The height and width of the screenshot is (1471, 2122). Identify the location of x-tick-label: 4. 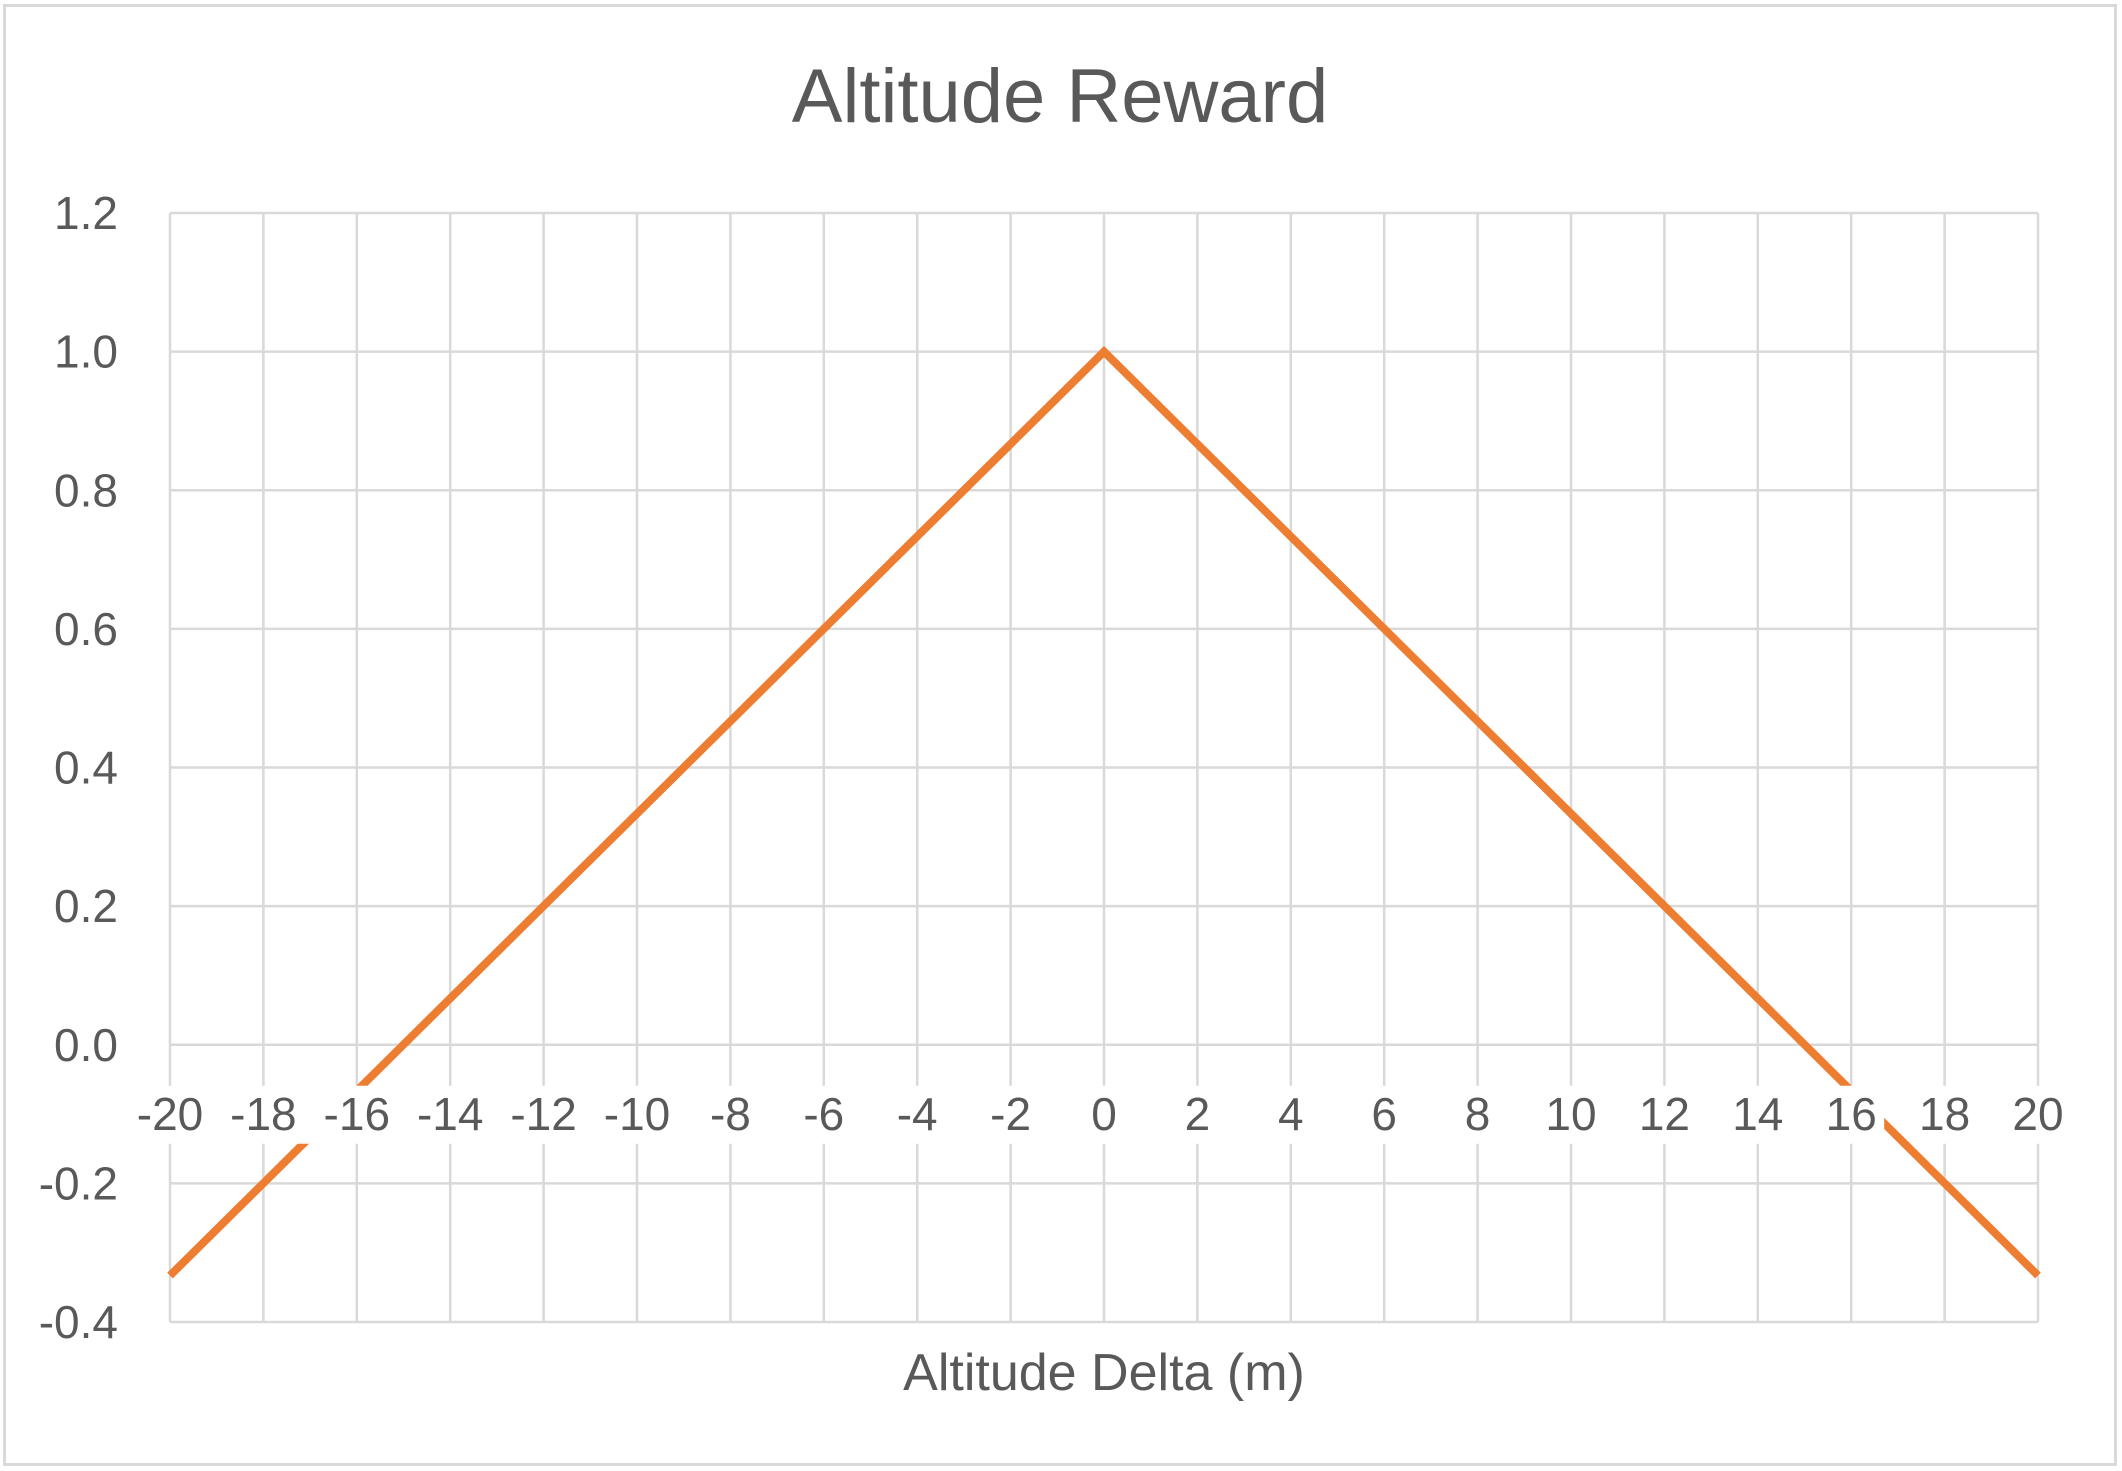
(1291, 1114).